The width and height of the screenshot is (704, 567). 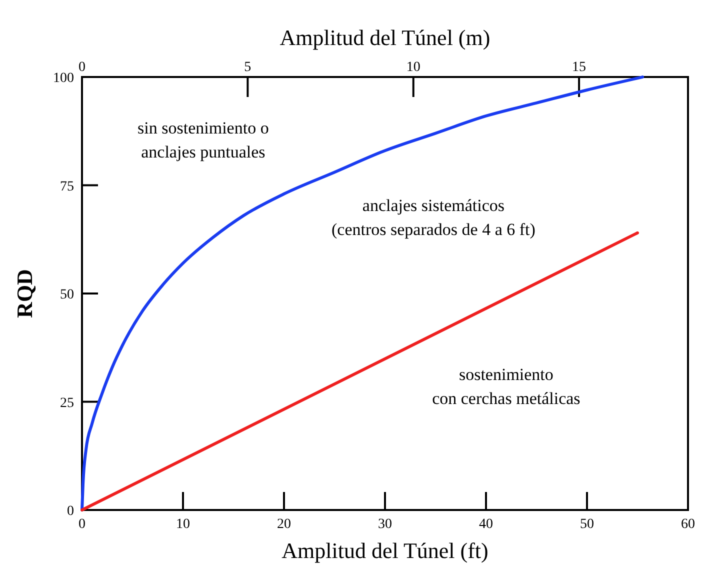 I want to click on x-axis-title: Amplitud del Túnel (ft), so click(x=385, y=550).